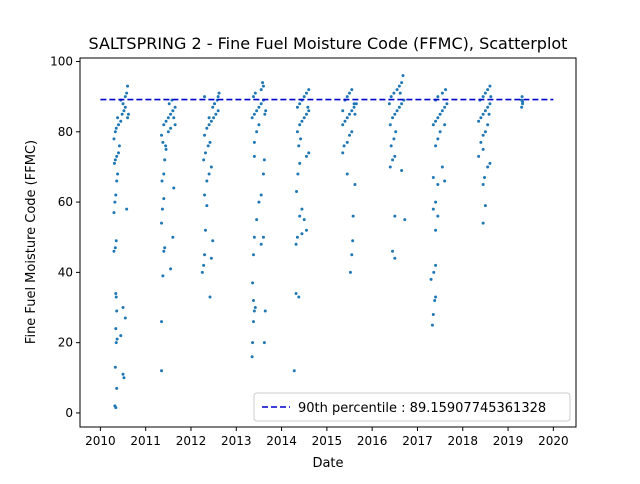  Describe the element at coordinates (145, 441) in the screenshot. I see `x-tick-label: 2011` at that location.